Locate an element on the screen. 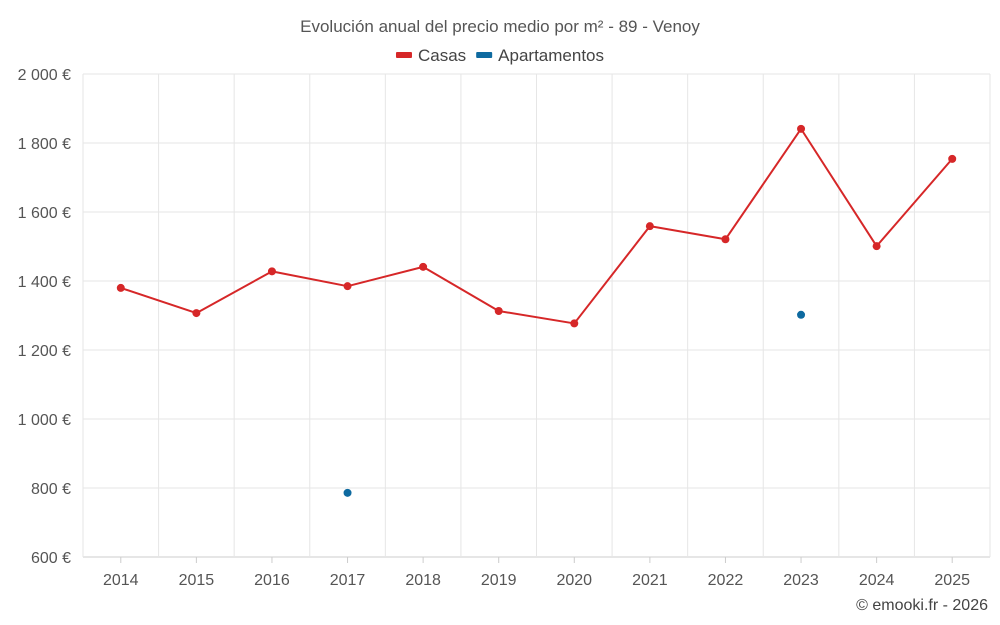 The image size is (1000, 625). legend: Casas Apartamentos is located at coordinates (499, 55).